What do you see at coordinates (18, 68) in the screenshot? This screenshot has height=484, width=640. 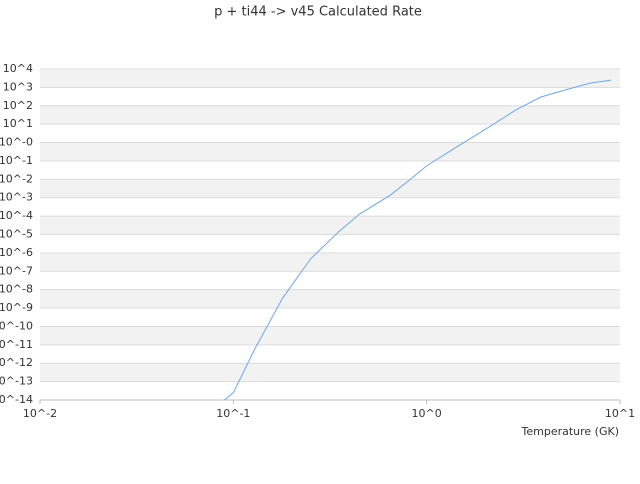 I see `y-tick-label: 10^4` at bounding box center [18, 68].